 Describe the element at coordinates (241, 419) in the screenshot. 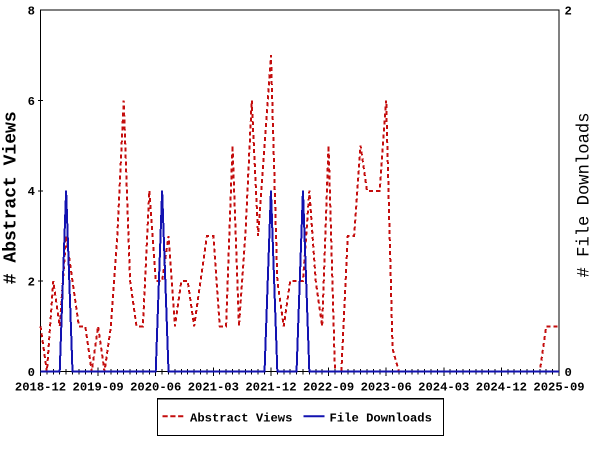

I see `svg-text: Abstract Views` at that location.